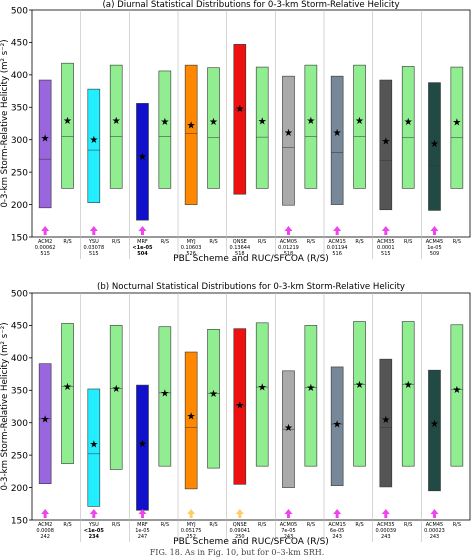 The width and height of the screenshot is (474, 558). What do you see at coordinates (19, 76) in the screenshot?
I see `y-tick-label: 400` at bounding box center [19, 76].